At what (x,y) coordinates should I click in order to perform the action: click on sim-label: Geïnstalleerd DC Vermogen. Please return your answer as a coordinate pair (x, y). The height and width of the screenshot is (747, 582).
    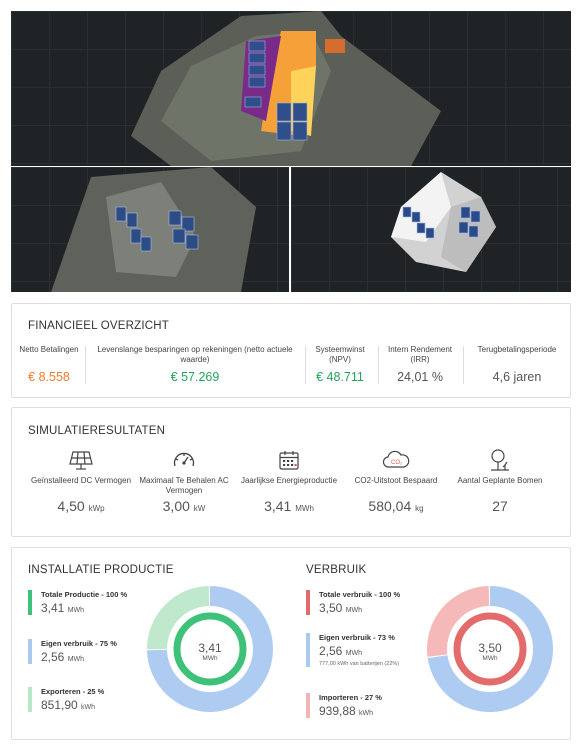
    Looking at the image, I should click on (81, 480).